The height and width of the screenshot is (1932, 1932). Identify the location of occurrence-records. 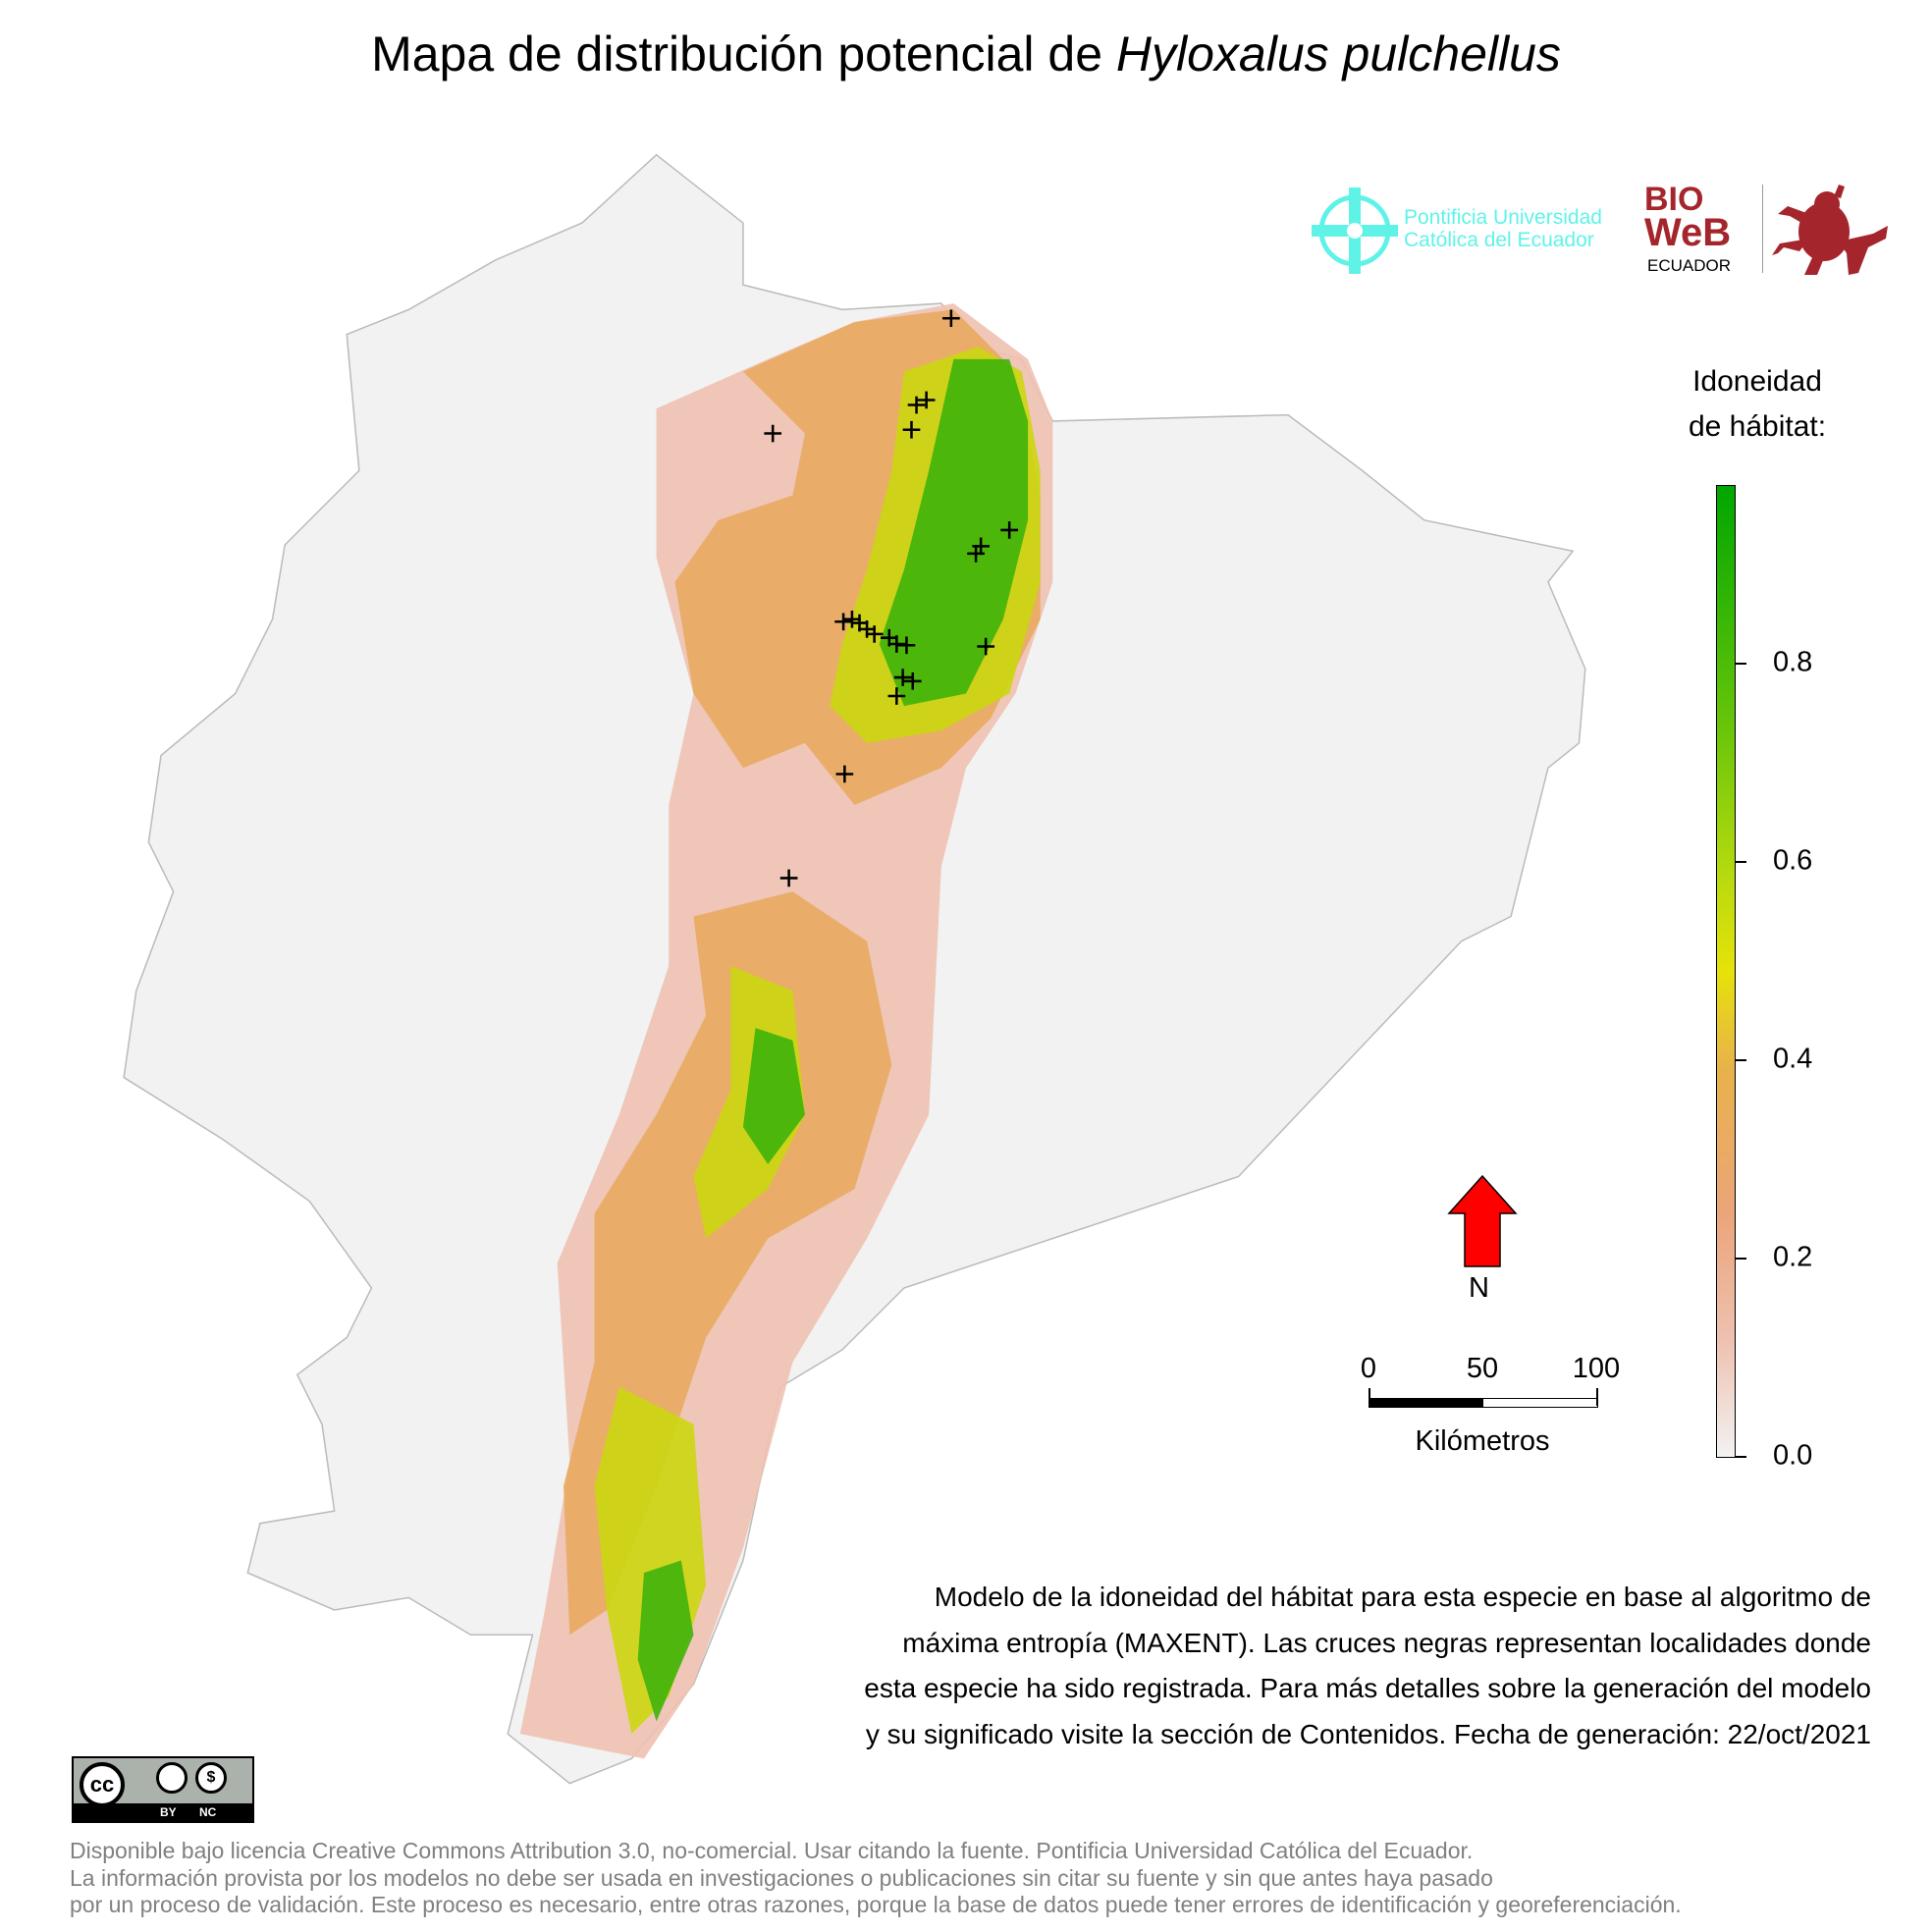
(891, 598).